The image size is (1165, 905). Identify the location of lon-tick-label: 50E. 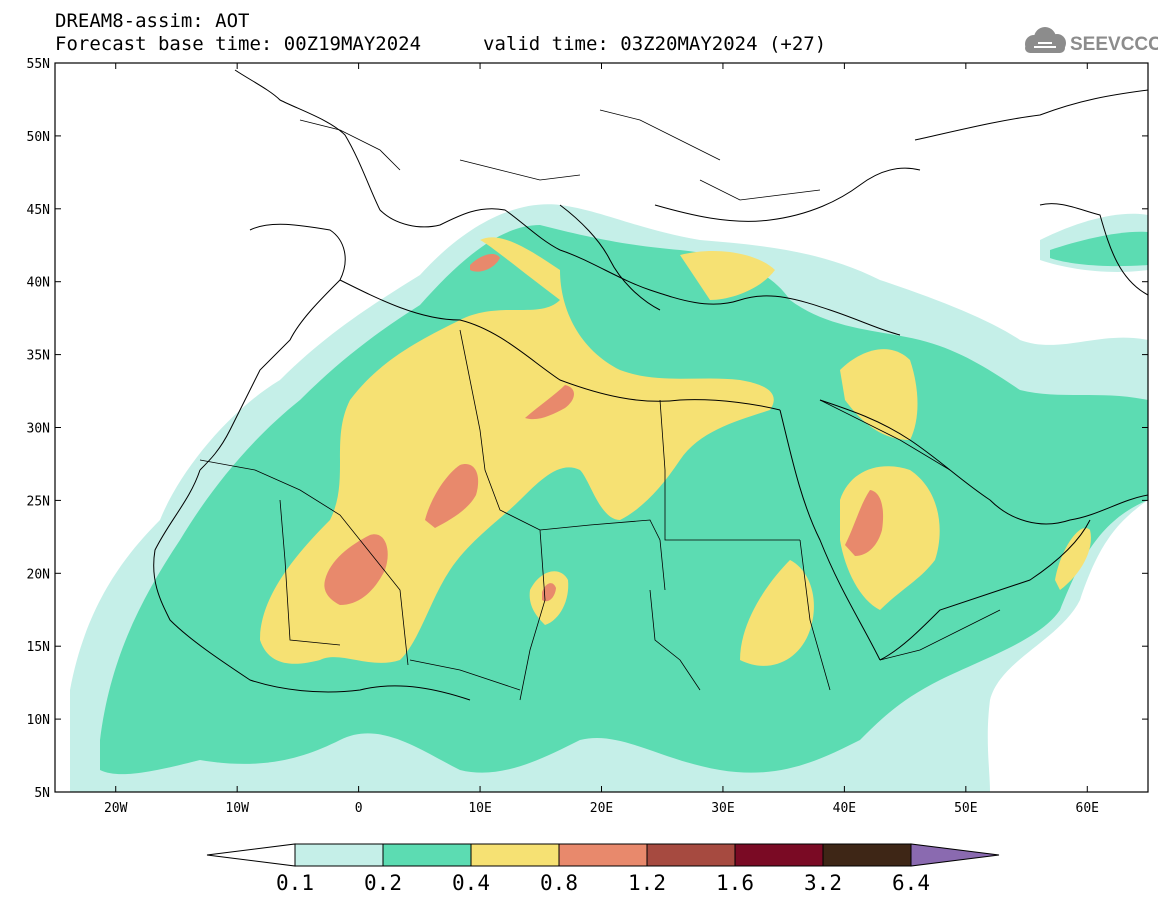
(965, 808).